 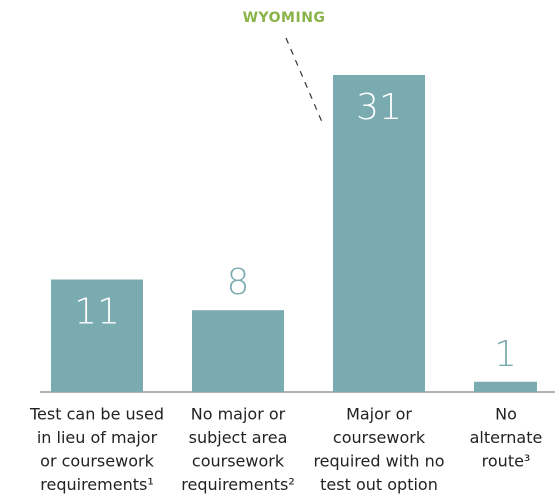 What do you see at coordinates (238, 414) in the screenshot?
I see `category-label: No major or` at bounding box center [238, 414].